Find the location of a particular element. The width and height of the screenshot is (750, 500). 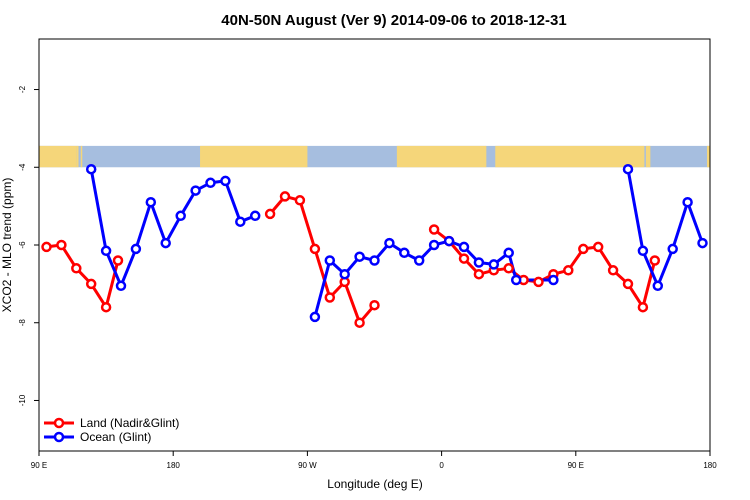

y-tick-label: -2 is located at coordinates (22, 89).